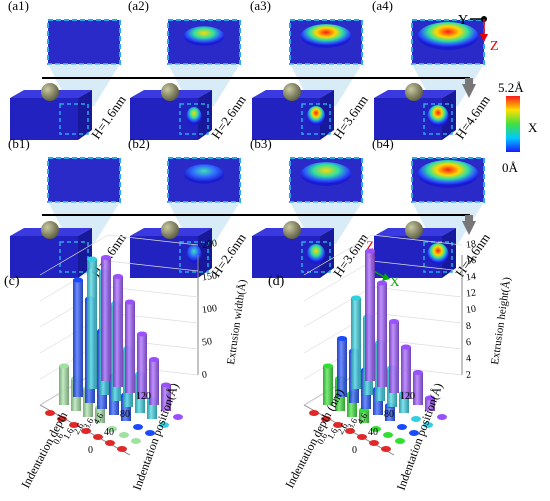 The height and width of the screenshot is (501, 550). Describe the element at coordinates (259, 224) in the screenshot. I see `timeline-arrow-b` at that location.